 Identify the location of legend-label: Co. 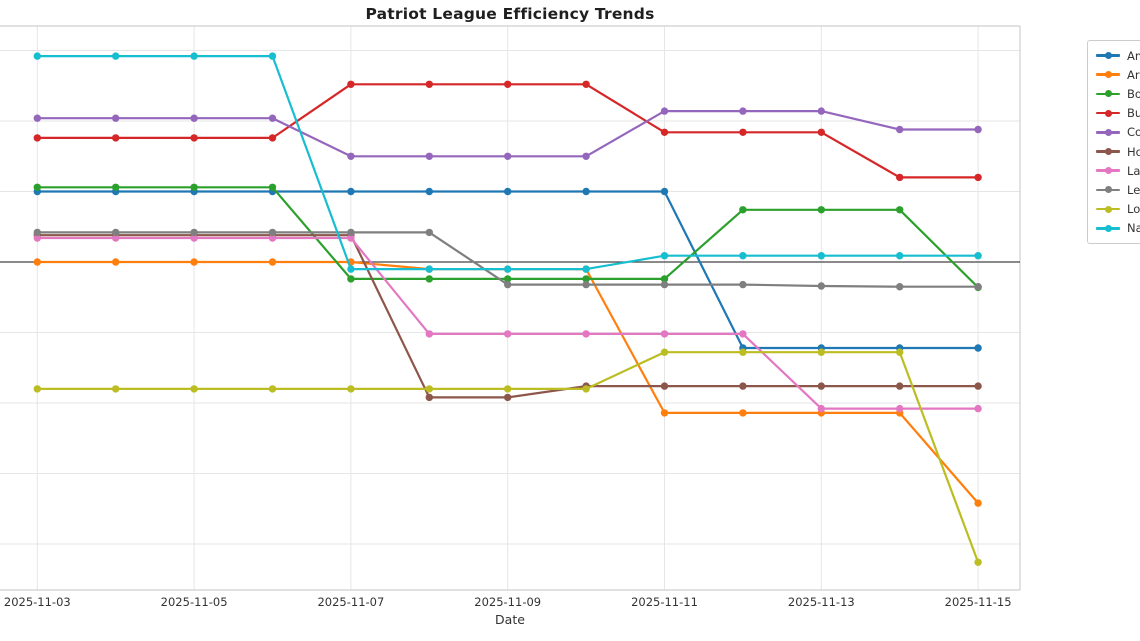
(1133, 132).